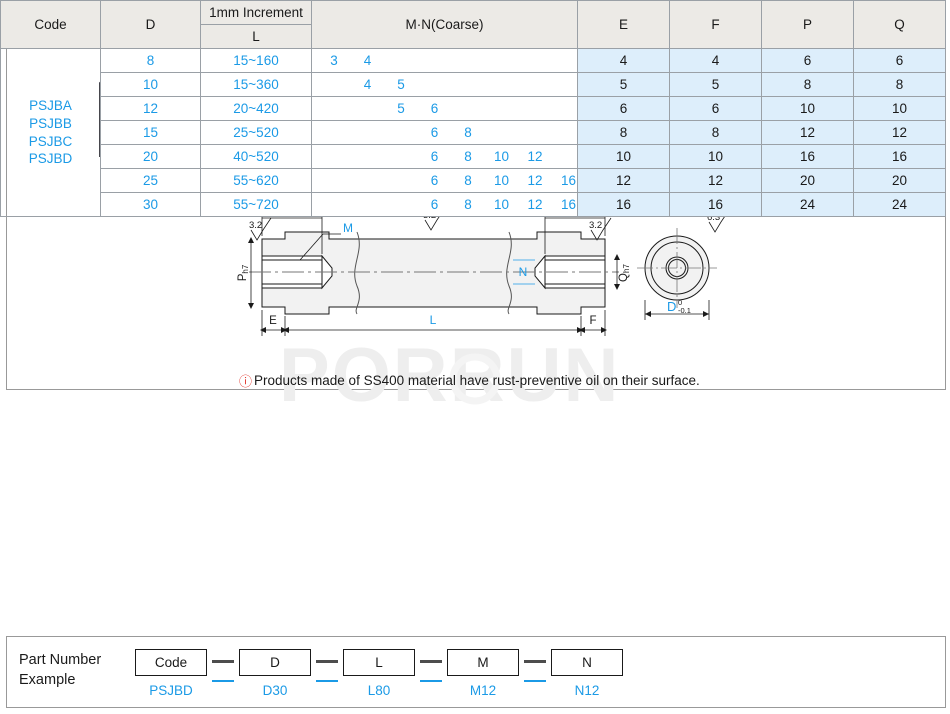 The width and height of the screenshot is (950, 714). What do you see at coordinates (473, 180) in the screenshot?
I see `table-row: 25 55~620 6 8 10 12 16 12 12 20 20` at bounding box center [473, 180].